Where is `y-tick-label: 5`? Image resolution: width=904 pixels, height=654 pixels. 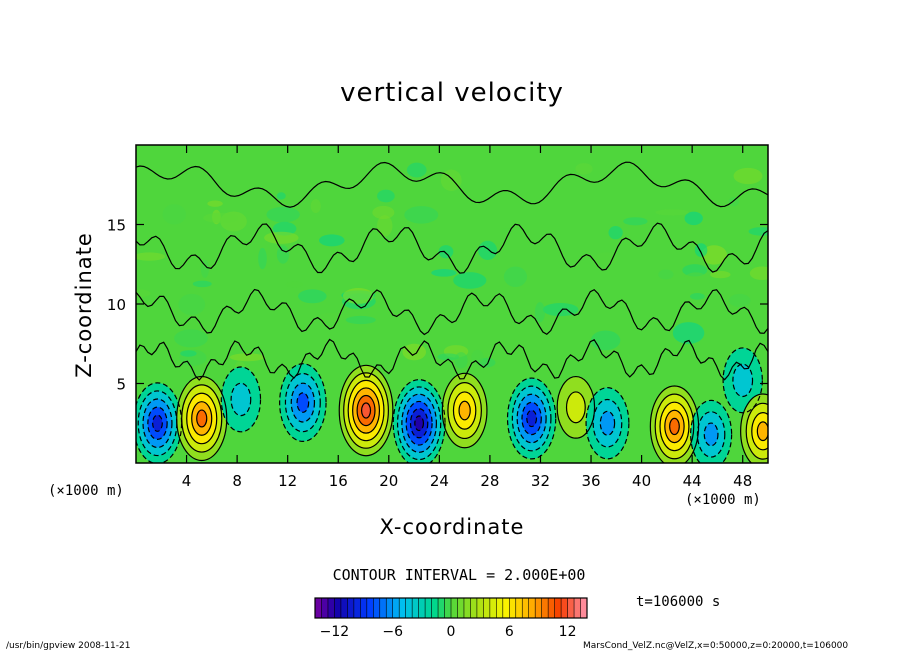 y-tick-label: 5 is located at coordinates (121, 385).